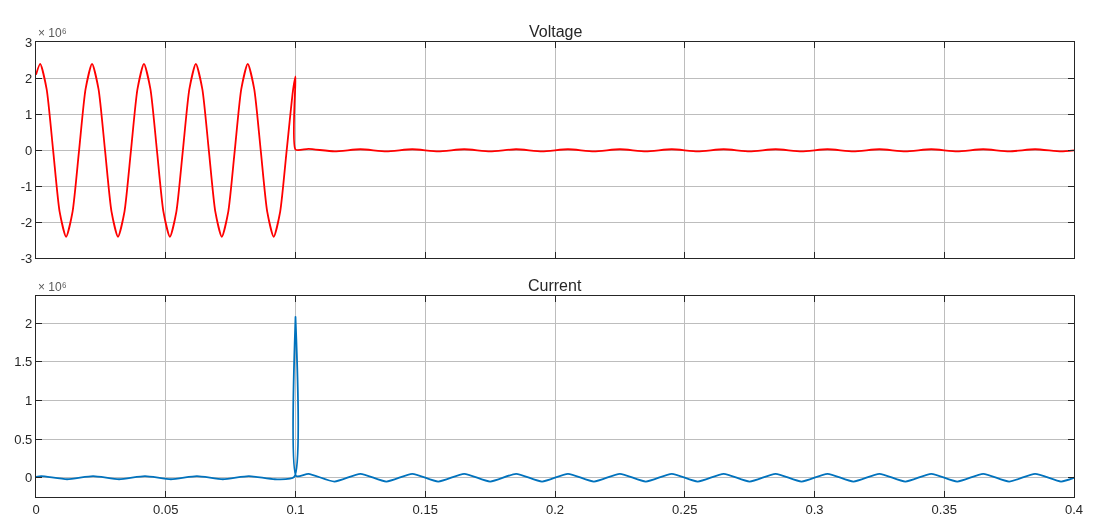 Image resolution: width=1099 pixels, height=521 pixels. I want to click on x-tick-label: 0.1, so click(295, 509).